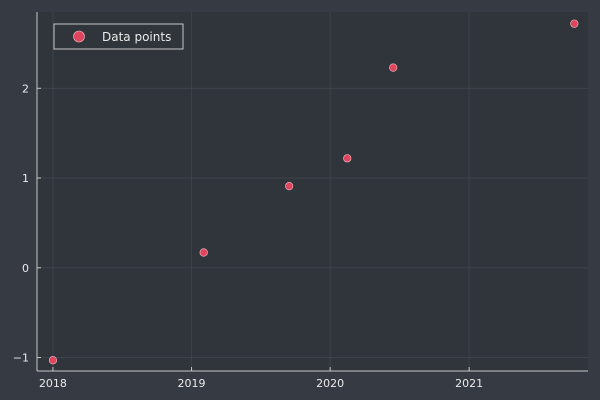  I want to click on legend-label: Data points, so click(136, 37).